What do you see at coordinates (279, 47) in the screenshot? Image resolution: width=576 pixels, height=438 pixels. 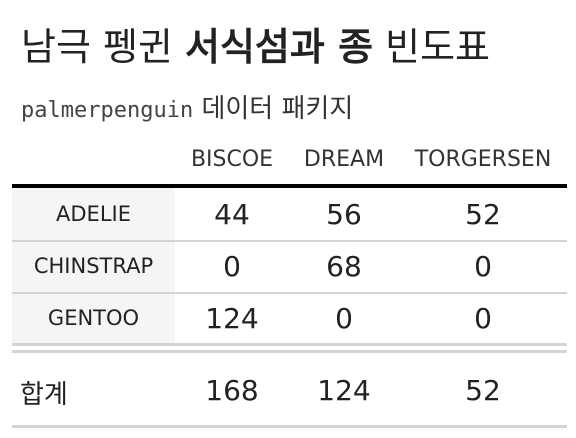 I see `title-bold: 서식섬과 종` at bounding box center [279, 47].